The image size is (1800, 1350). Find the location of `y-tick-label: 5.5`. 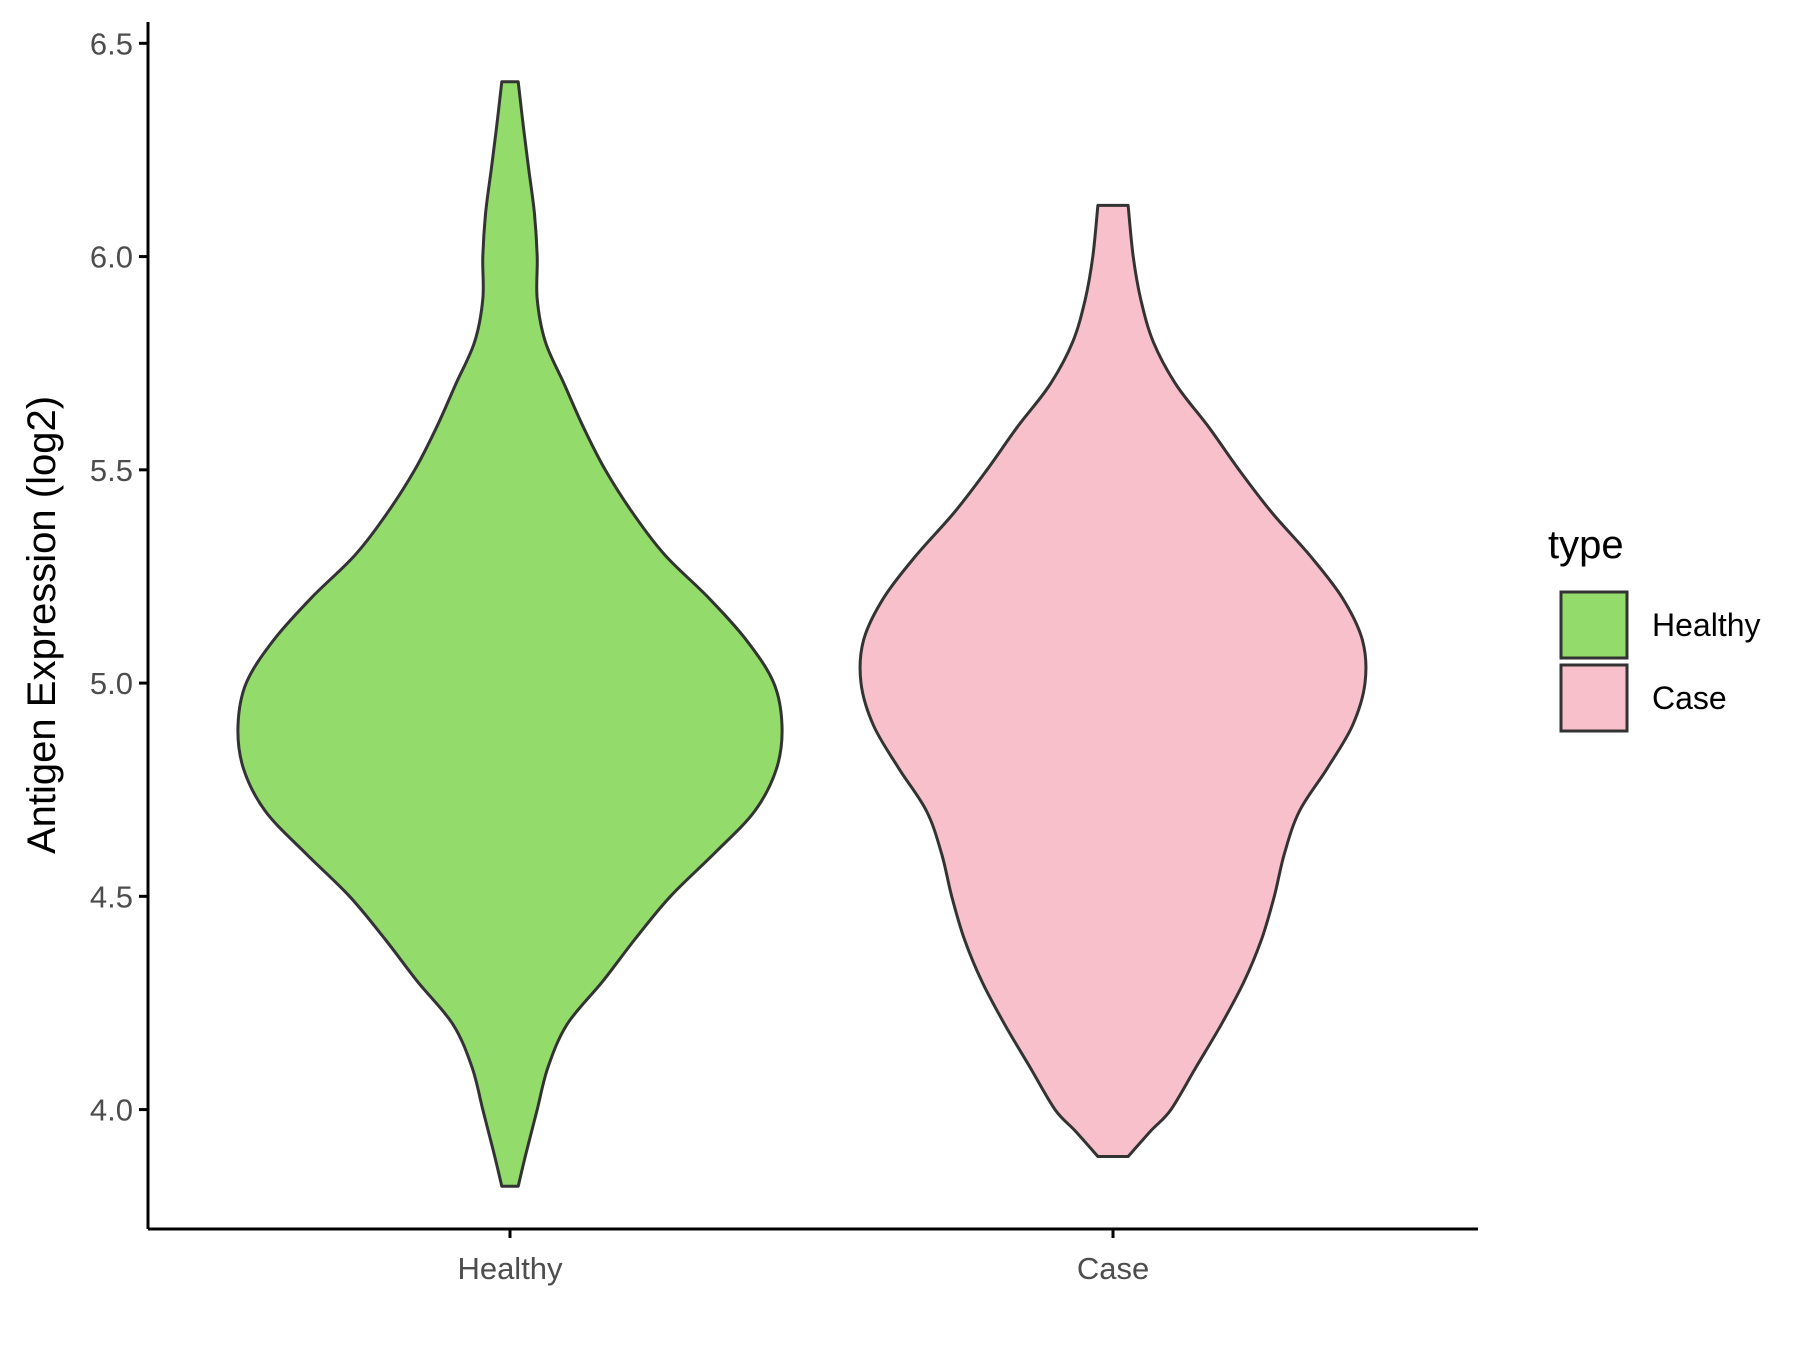

y-tick-label: 5.5 is located at coordinates (111, 470).